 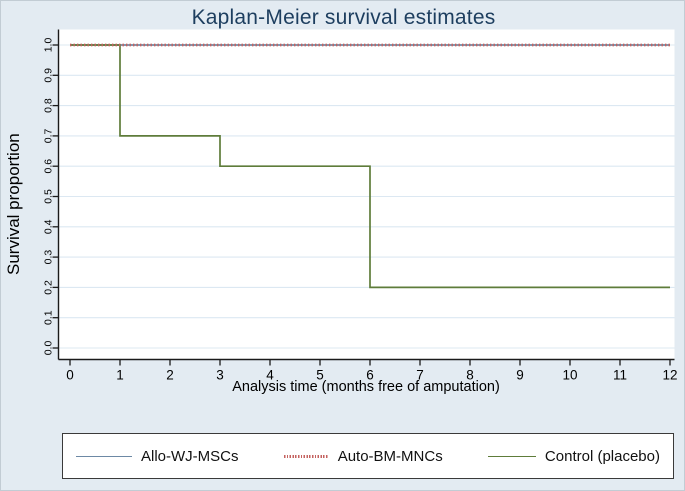 I want to click on x-tick-label: 10, so click(x=569, y=375).